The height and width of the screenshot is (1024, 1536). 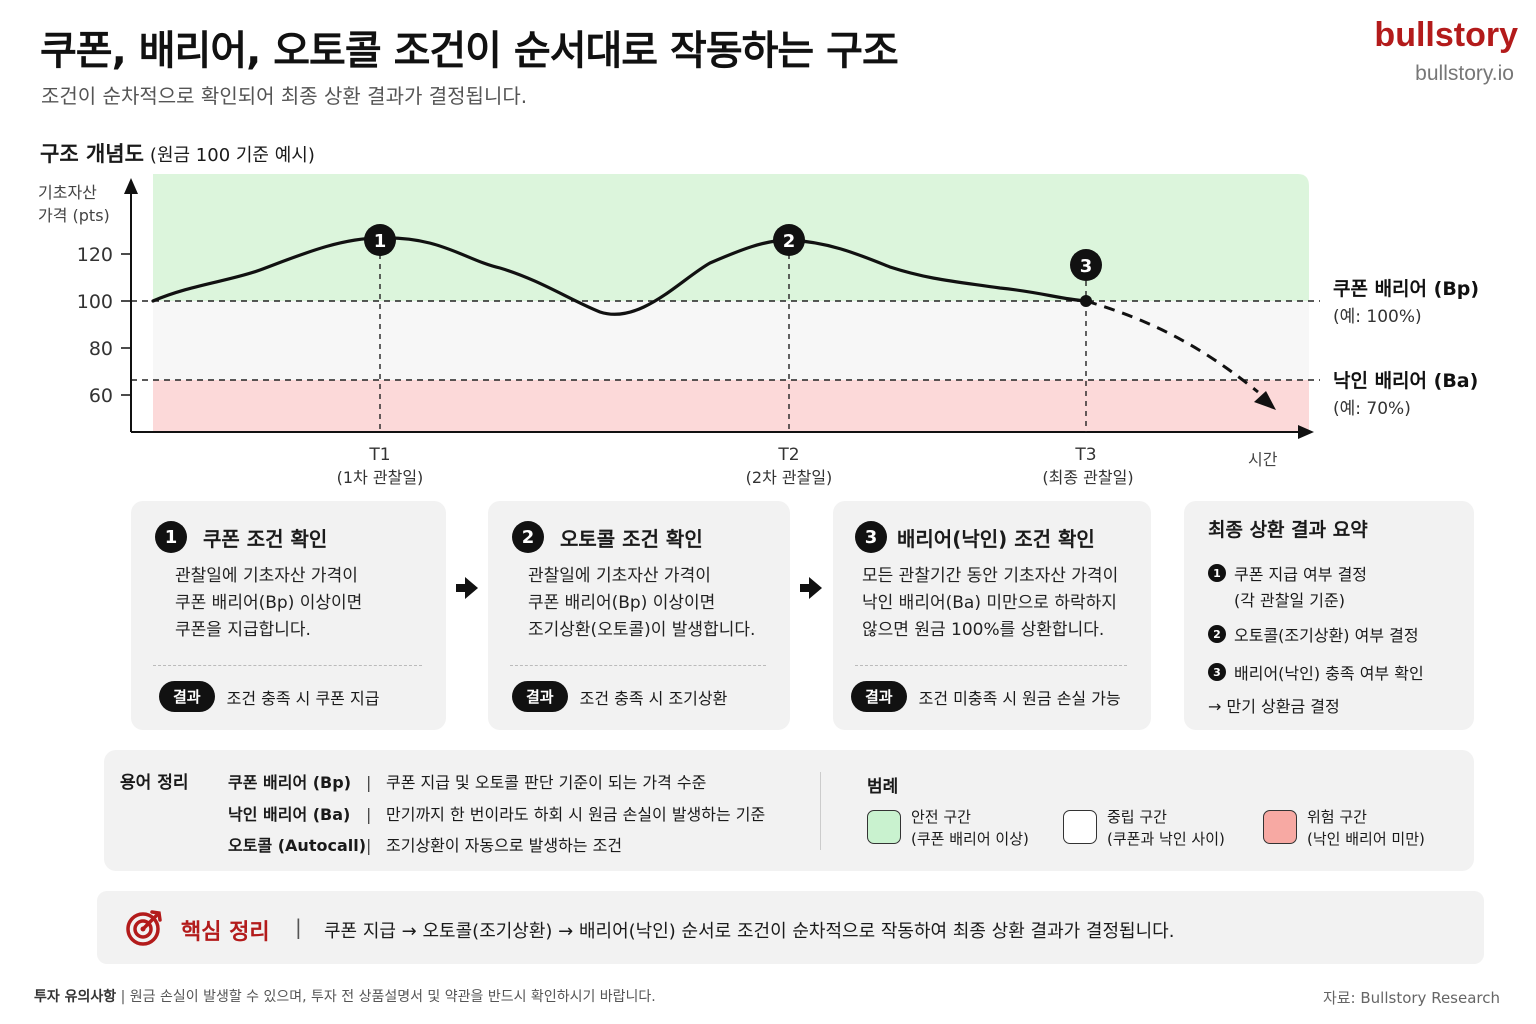 I want to click on step-title: 오토콜 조건 확인, so click(x=631, y=538).